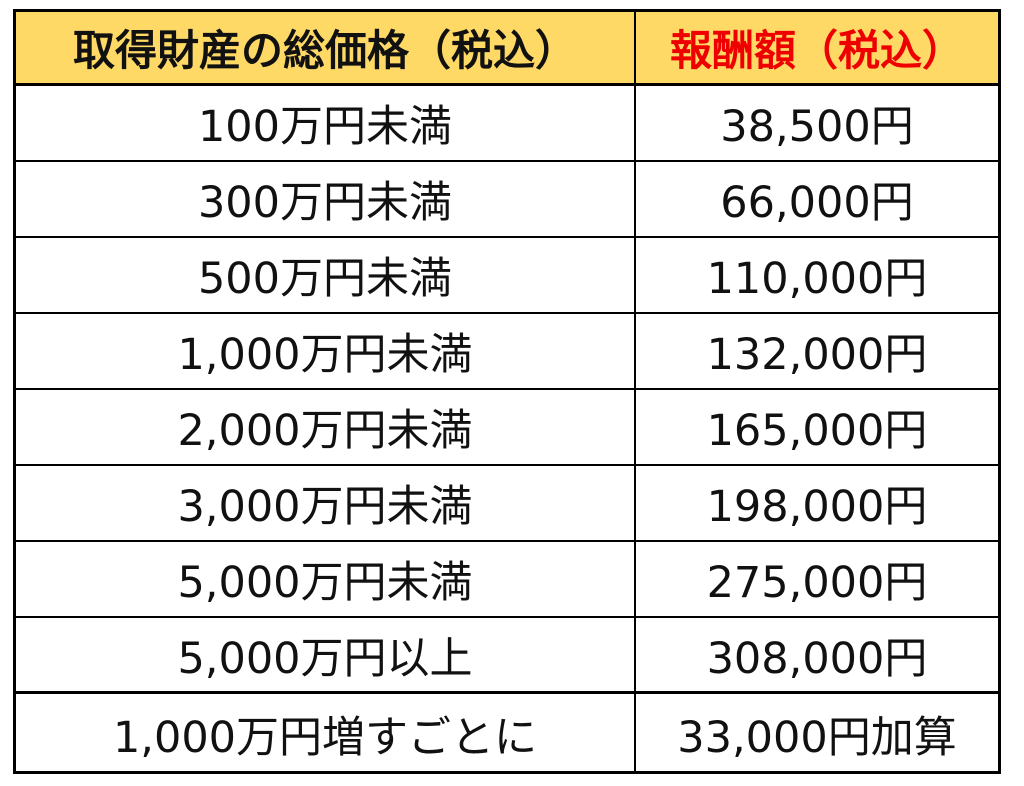 This screenshot has height=786, width=1024. I want to click on row-2-fee: 66,000円, so click(817, 200).